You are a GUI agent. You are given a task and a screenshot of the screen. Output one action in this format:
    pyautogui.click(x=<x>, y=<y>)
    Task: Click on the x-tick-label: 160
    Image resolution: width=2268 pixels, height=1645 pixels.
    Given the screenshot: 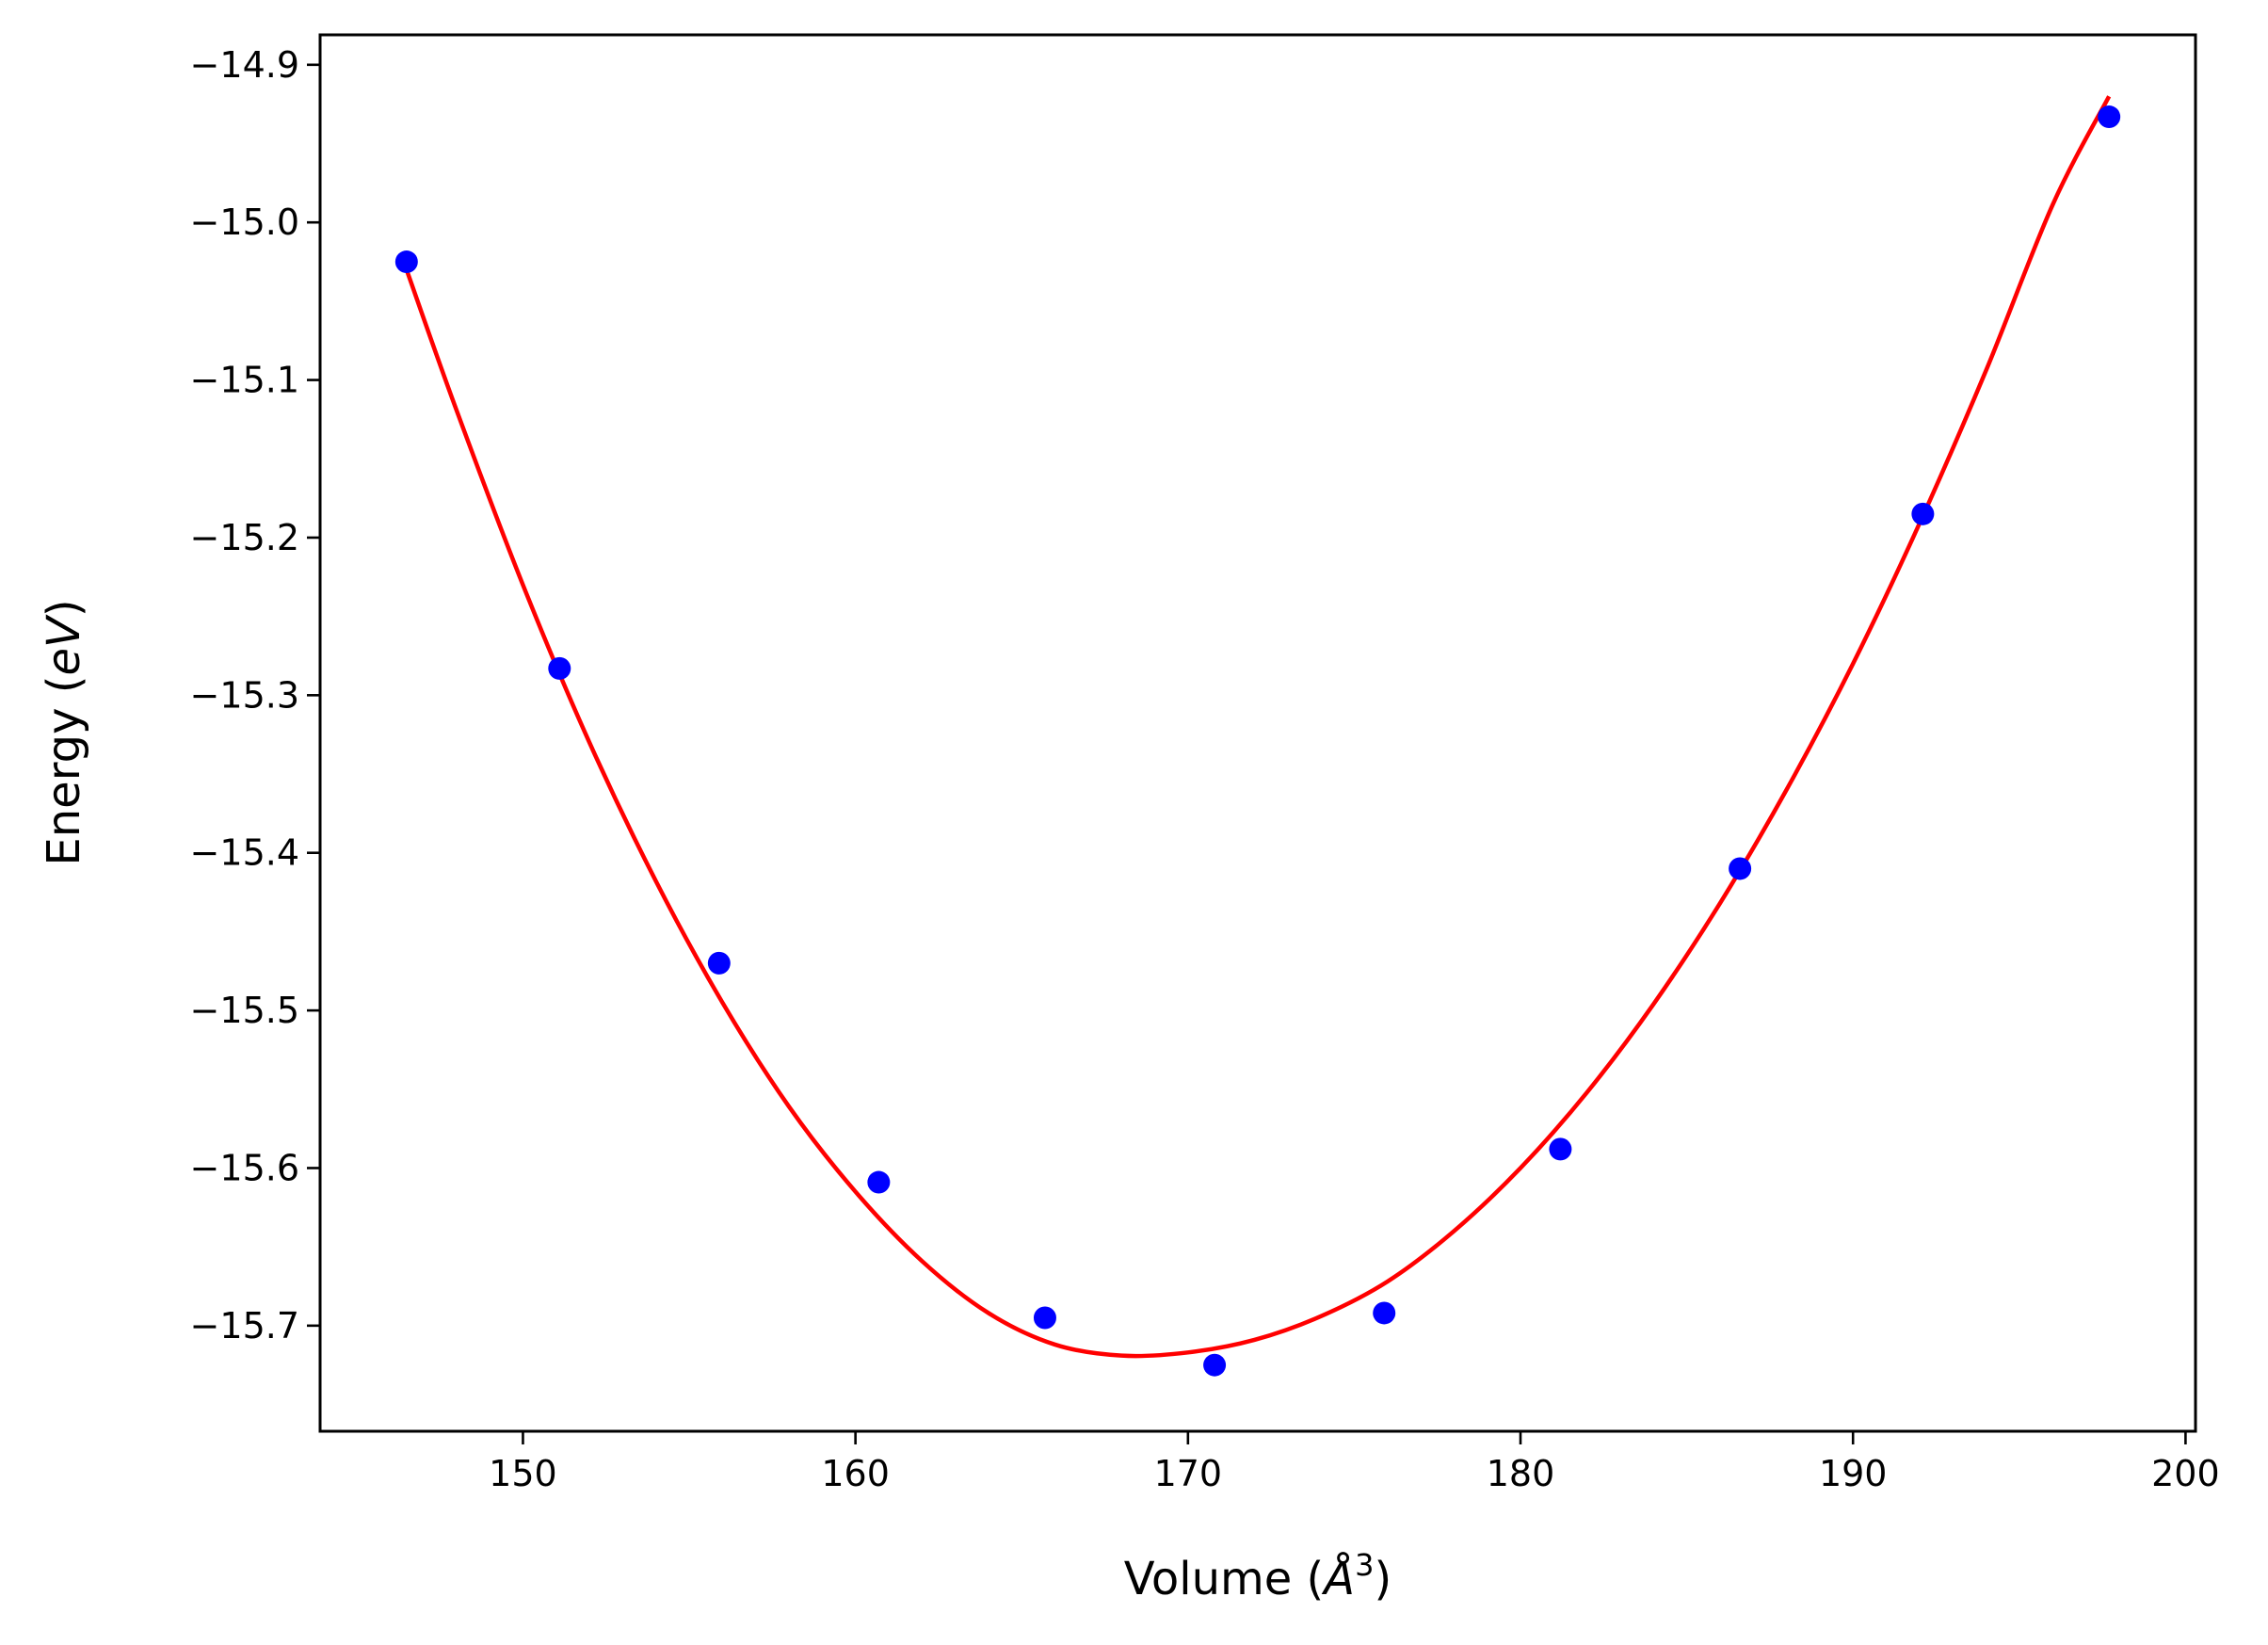 What is the action you would take?
    pyautogui.click(x=855, y=1473)
    